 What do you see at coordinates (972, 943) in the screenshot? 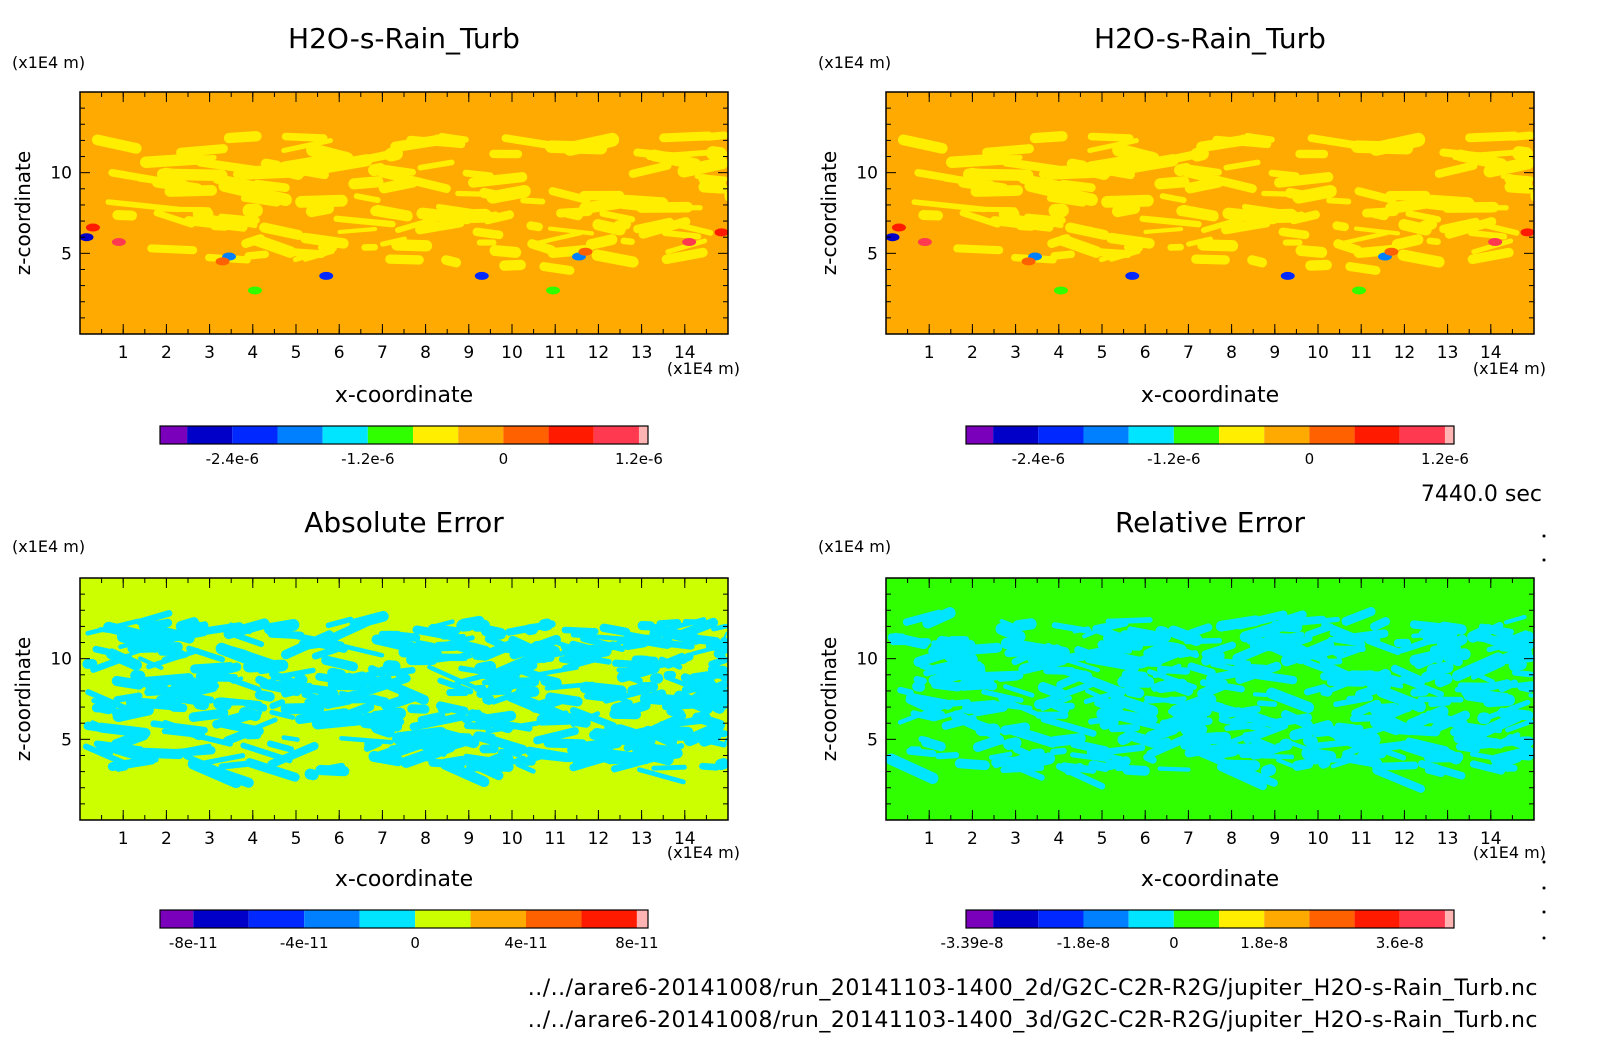
I see `colorbar-tick-label: -3.39e-8` at bounding box center [972, 943].